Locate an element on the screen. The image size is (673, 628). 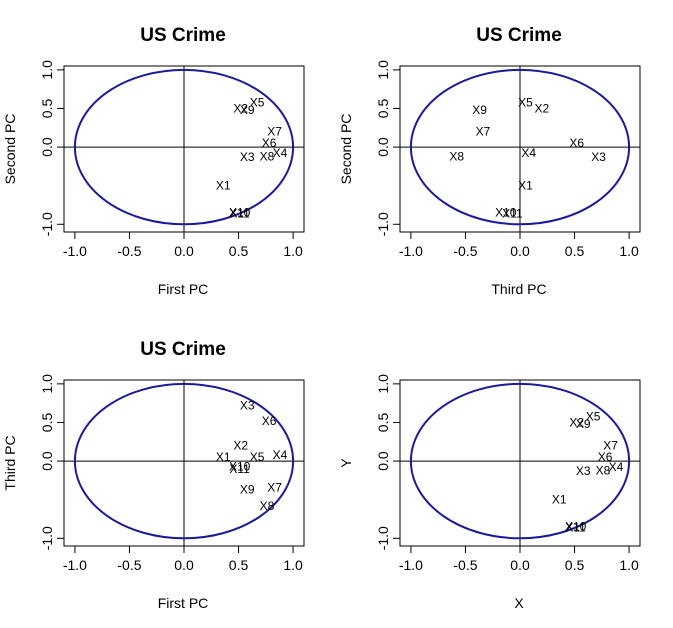
y-axis-label: Y is located at coordinates (346, 463).